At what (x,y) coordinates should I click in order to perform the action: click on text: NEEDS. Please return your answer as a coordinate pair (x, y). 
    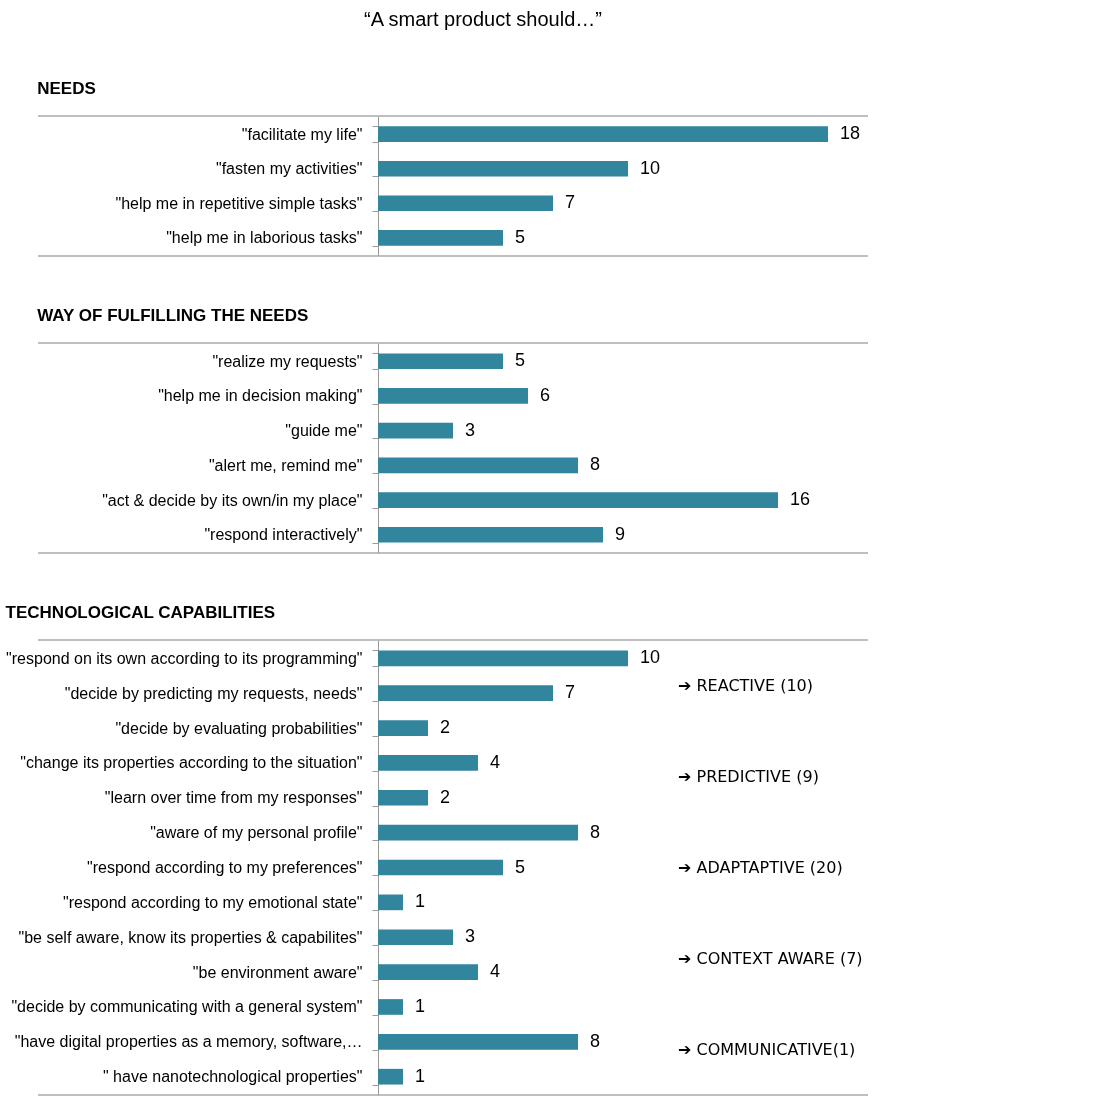
    Looking at the image, I should click on (66, 88).